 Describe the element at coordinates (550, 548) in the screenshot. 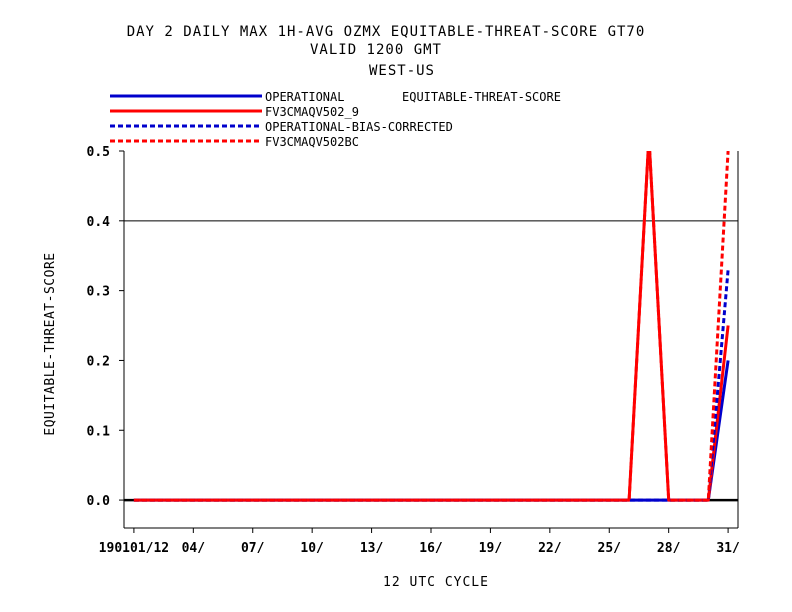

I see `x-tick-label: 22/` at that location.